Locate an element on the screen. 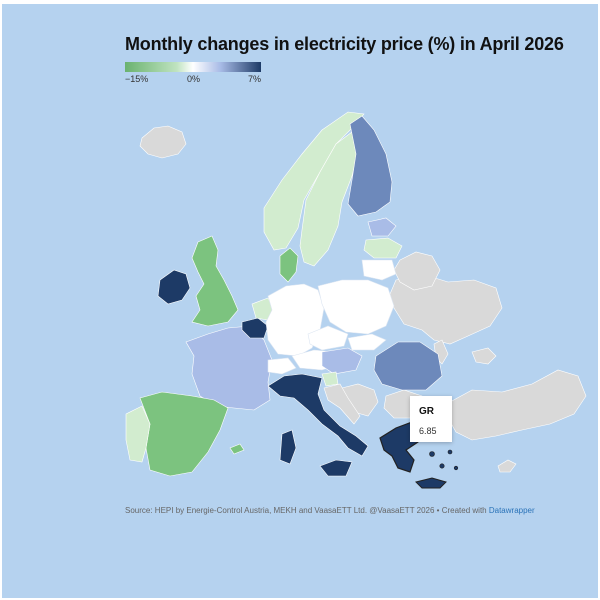 Image resolution: width=600 pixels, height=600 pixels. color-legend: −15% 0% 7% is located at coordinates (193, 74).